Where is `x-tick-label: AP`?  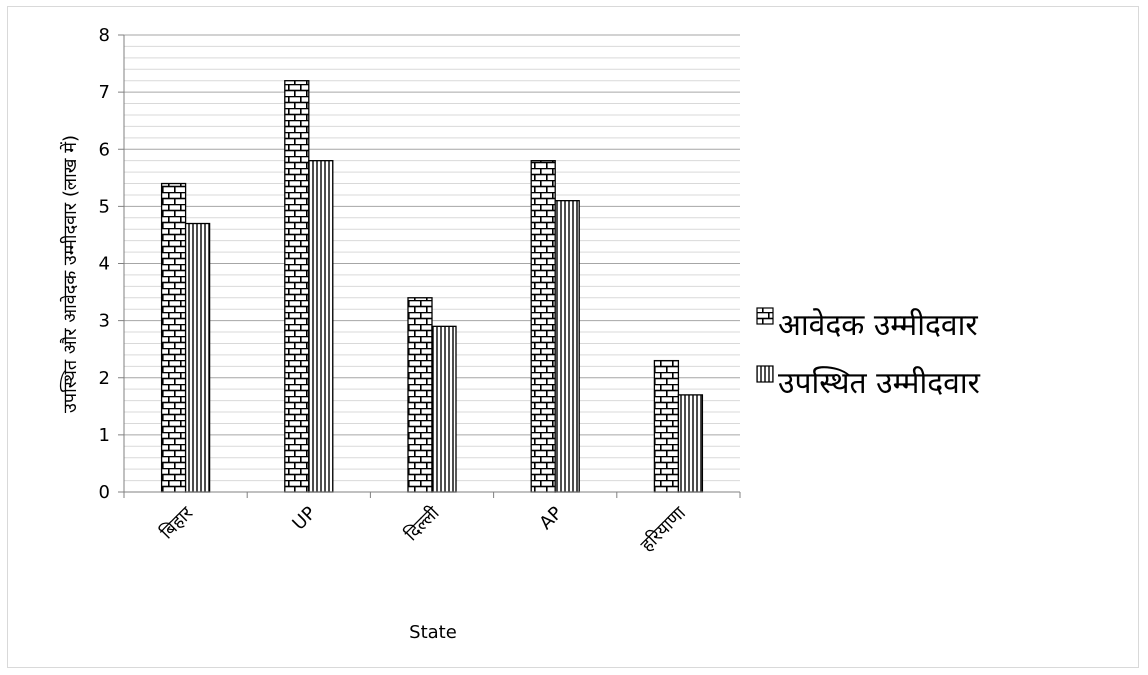
x-tick-label: AP is located at coordinates (551, 518).